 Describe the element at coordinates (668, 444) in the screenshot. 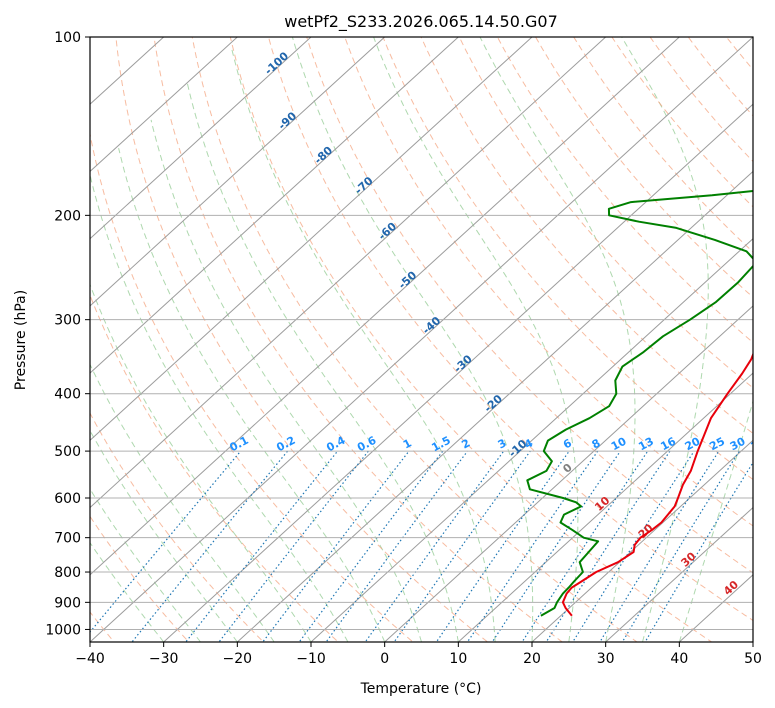

I see `mixing-ratio-label: 16` at that location.